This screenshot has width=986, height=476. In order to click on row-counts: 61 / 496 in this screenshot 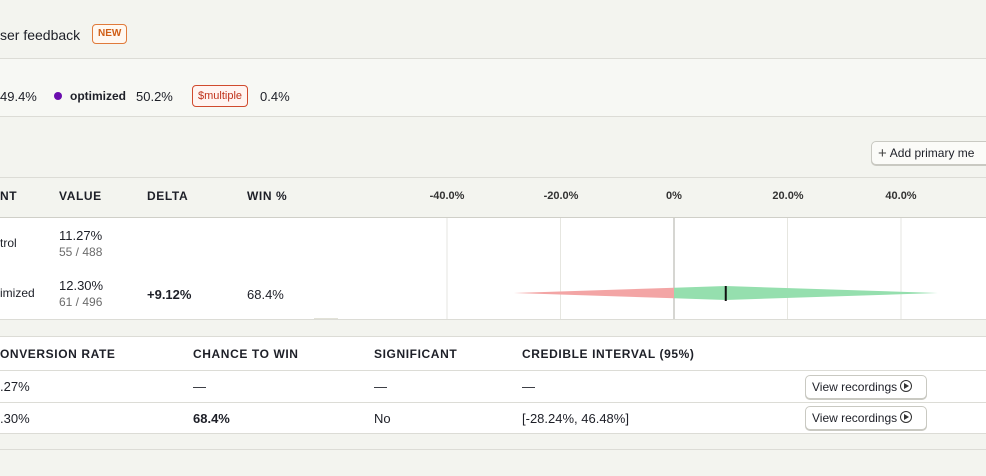, I will do `click(81, 302)`.